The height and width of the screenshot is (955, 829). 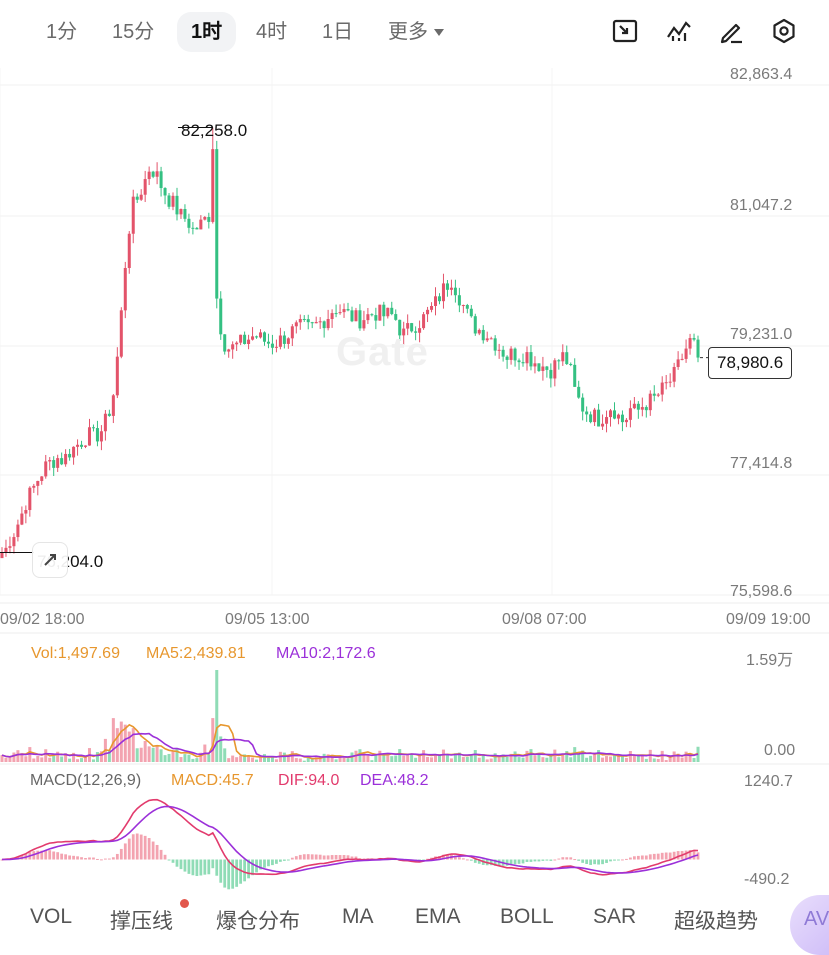 What do you see at coordinates (438, 916) in the screenshot?
I see `tab-ema: EMA` at bounding box center [438, 916].